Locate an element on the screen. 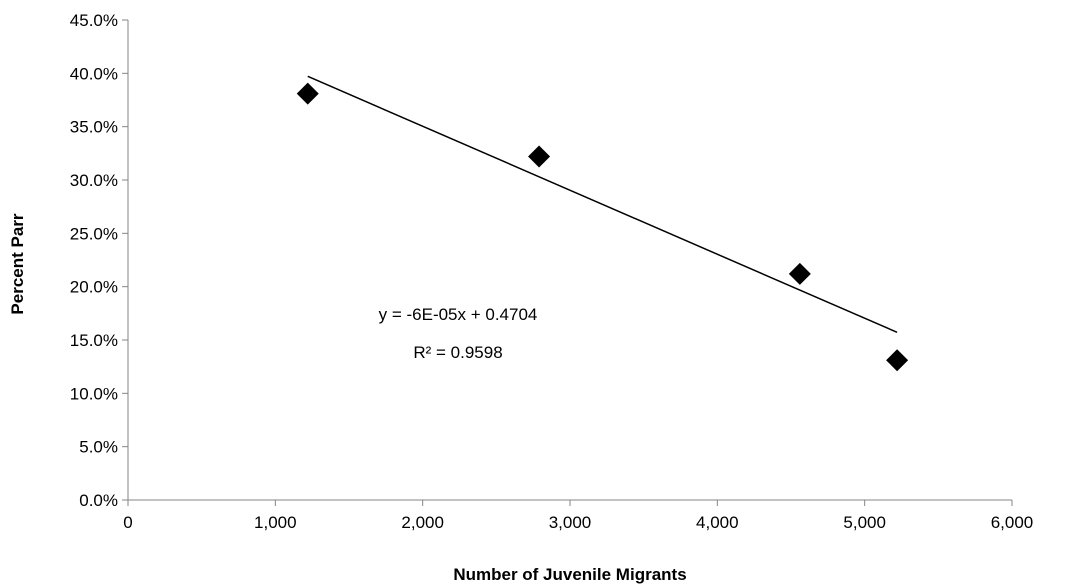  x-tick-label: 5,000 is located at coordinates (864, 522).